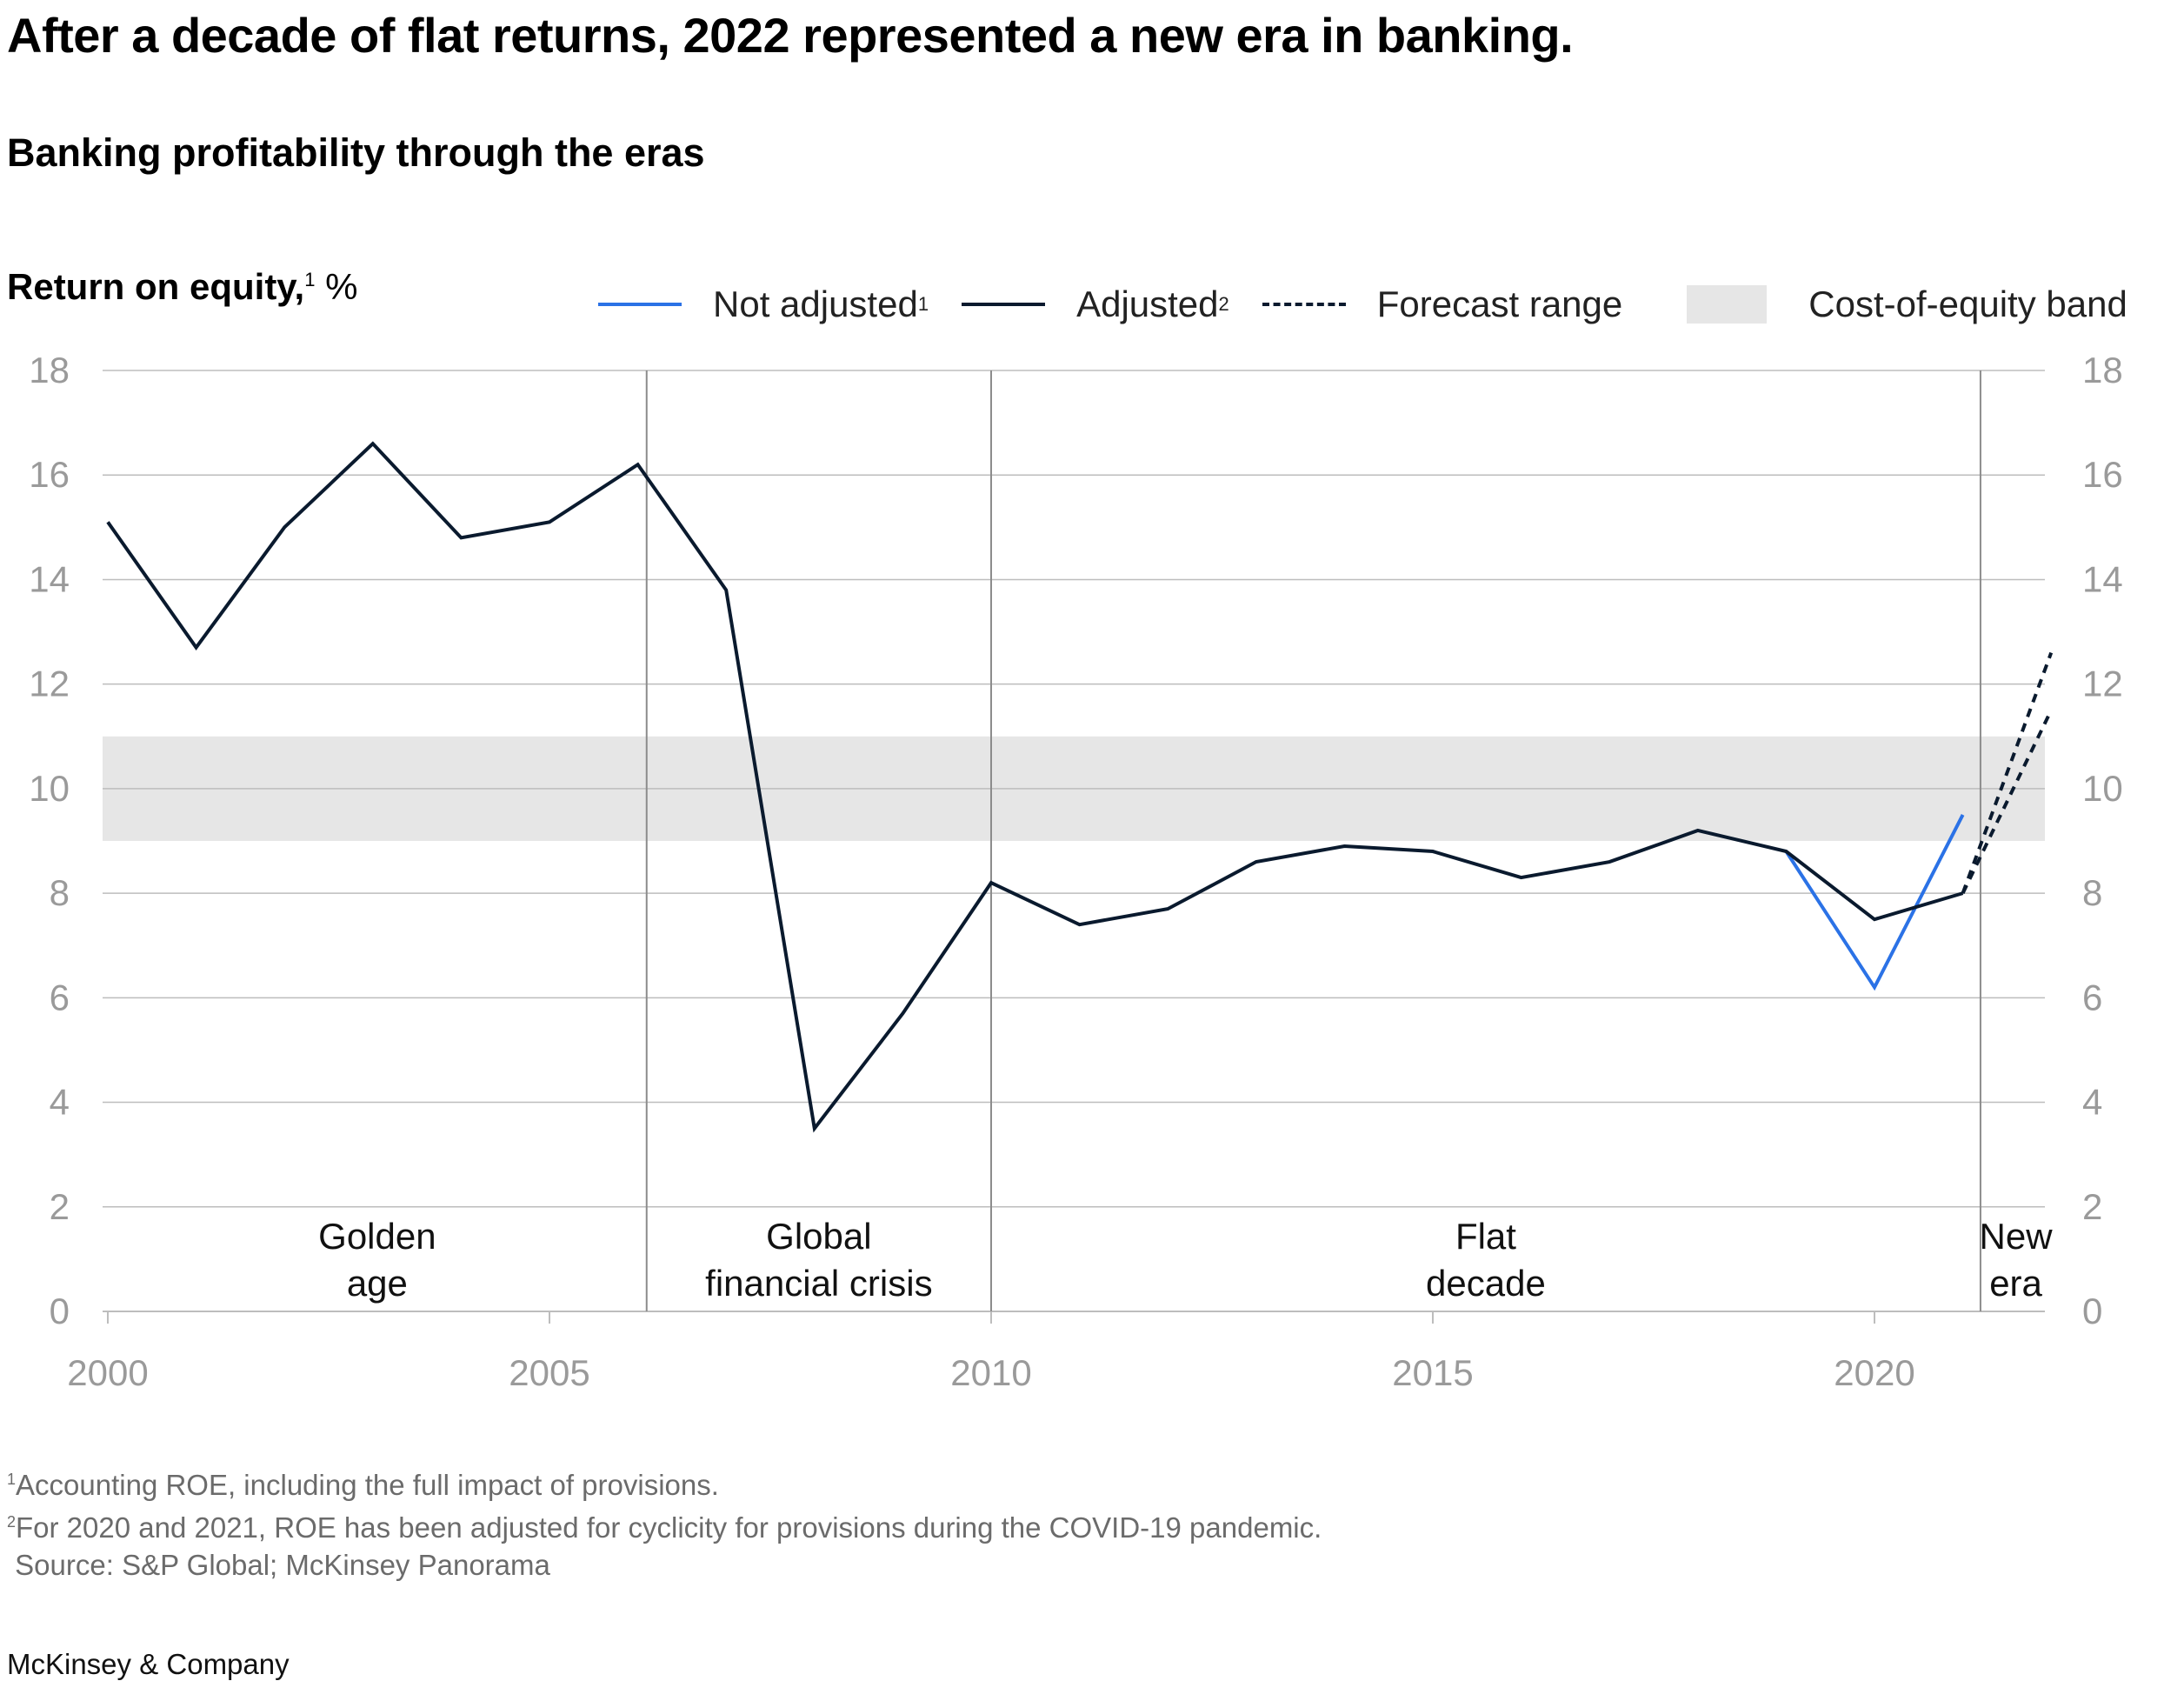 The image size is (2184, 1701). I want to click on legend-item-not-adjusted: Not adjusted 1, so click(763, 304).